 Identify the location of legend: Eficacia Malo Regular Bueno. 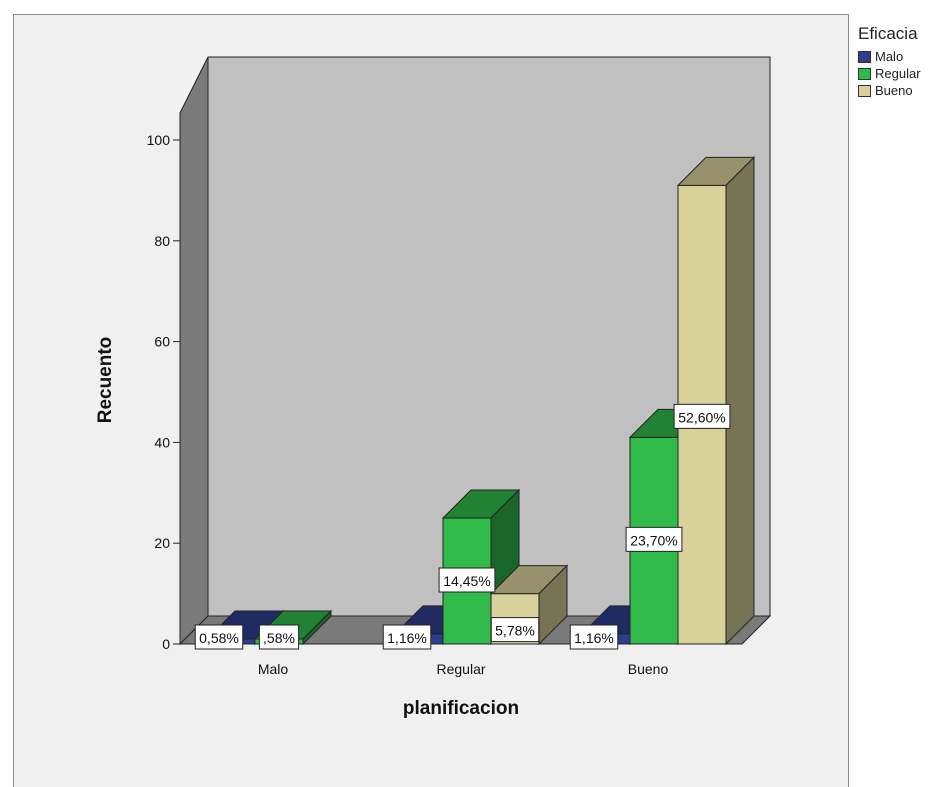
(889, 61).